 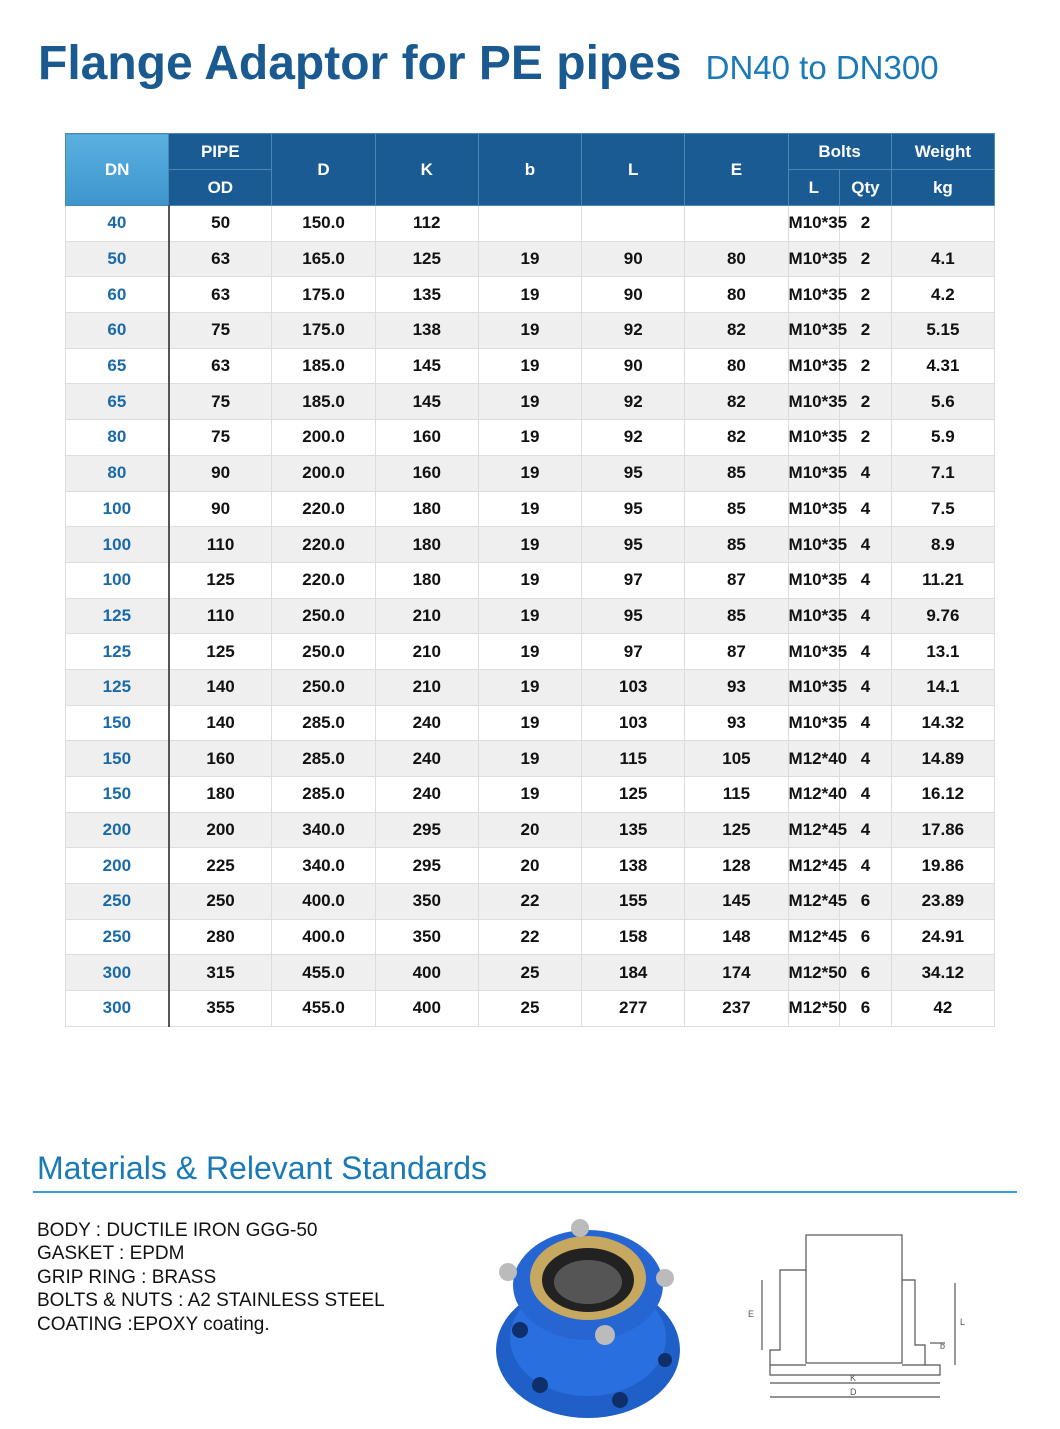 I want to click on cell: 185.0, so click(x=323, y=402).